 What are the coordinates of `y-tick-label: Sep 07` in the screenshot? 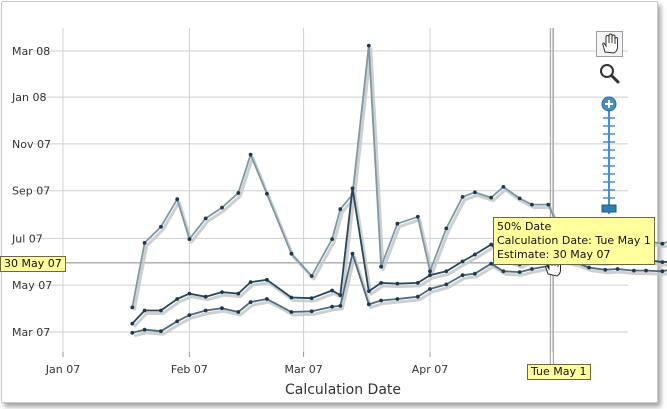 It's located at (31, 191).